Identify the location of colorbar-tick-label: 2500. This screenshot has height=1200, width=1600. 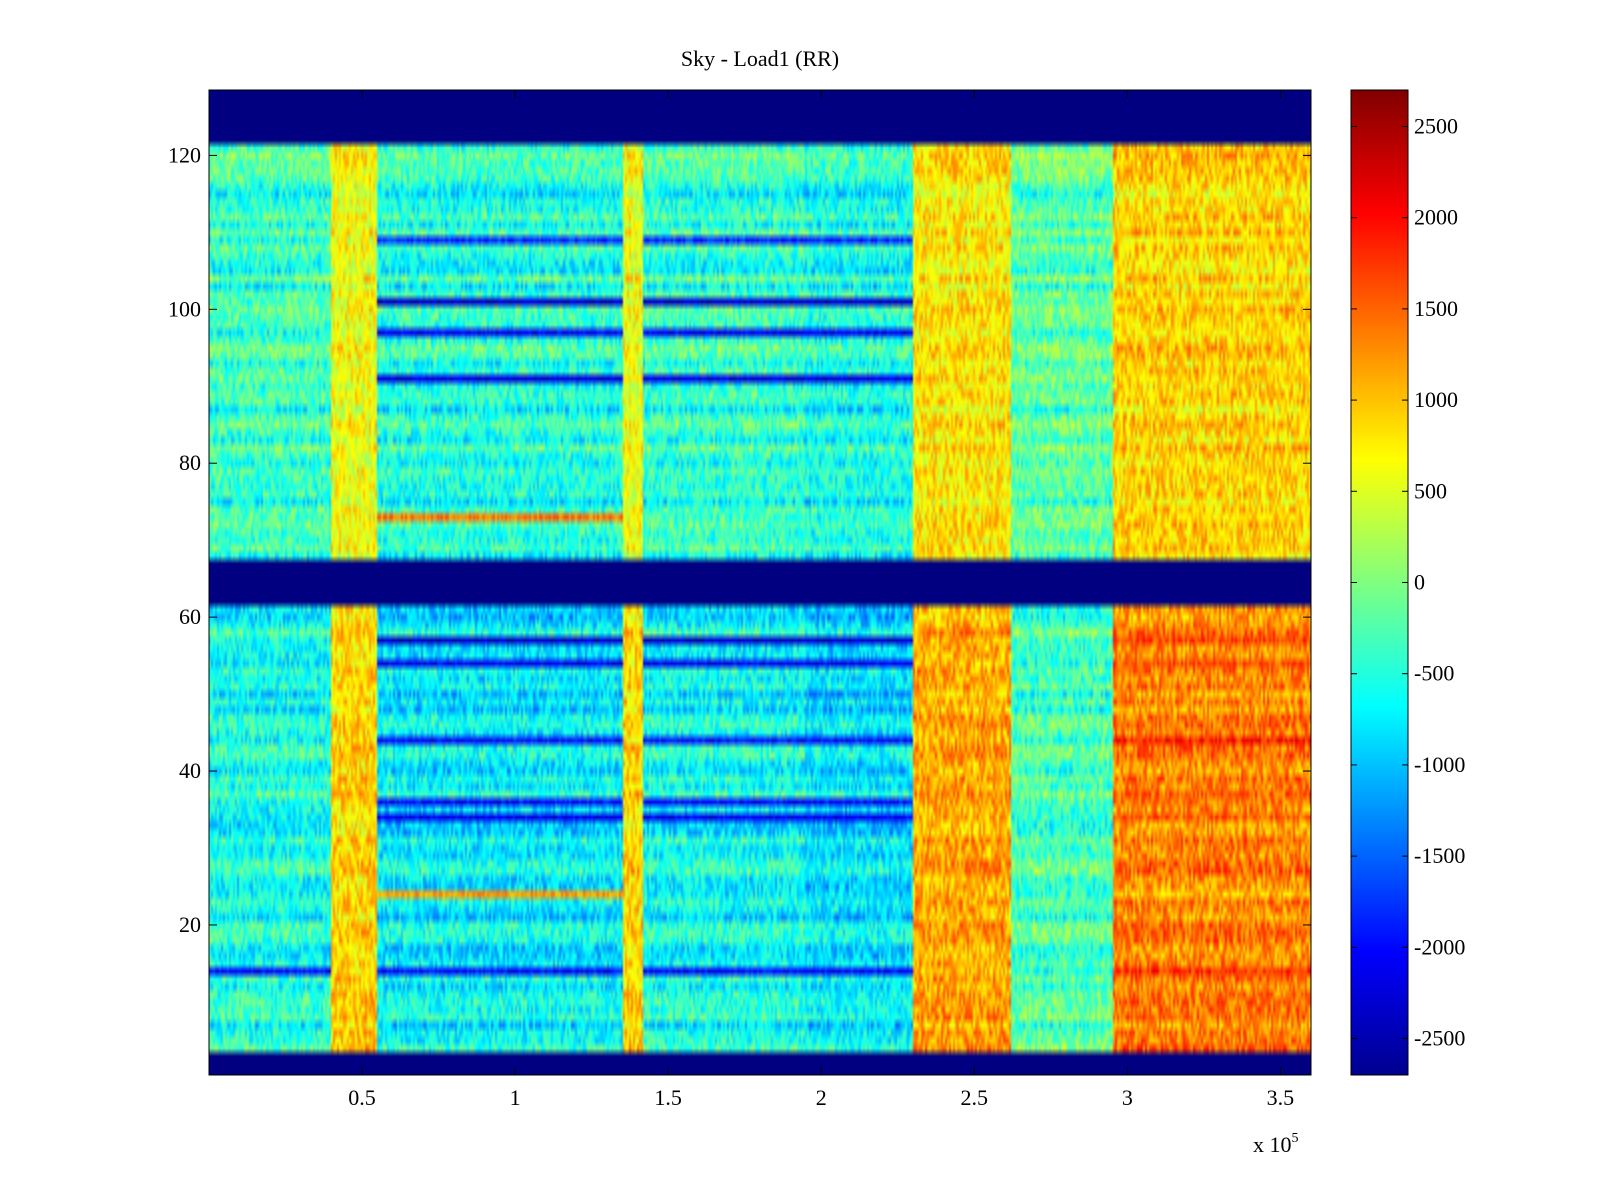
(1436, 125).